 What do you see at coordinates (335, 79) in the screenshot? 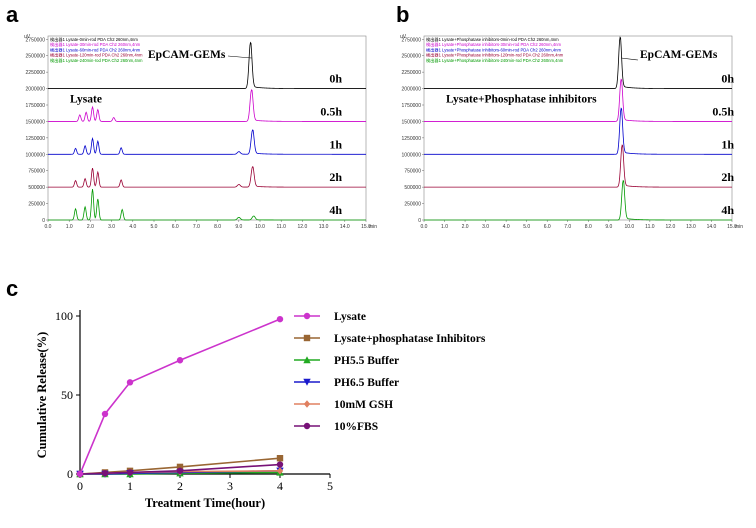
I see `trace-time-label: 0h` at bounding box center [335, 79].